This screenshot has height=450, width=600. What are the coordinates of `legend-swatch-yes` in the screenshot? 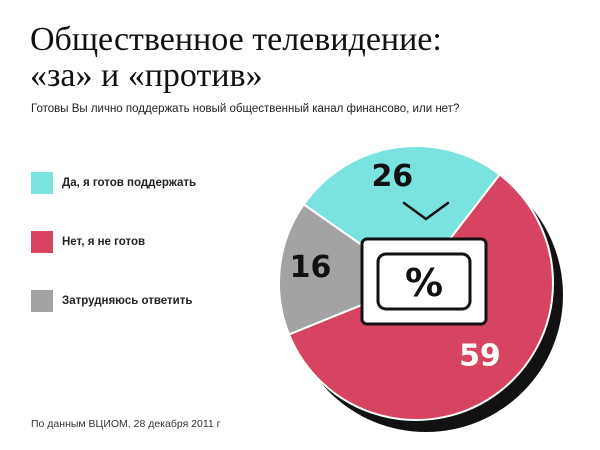 It's located at (42, 183).